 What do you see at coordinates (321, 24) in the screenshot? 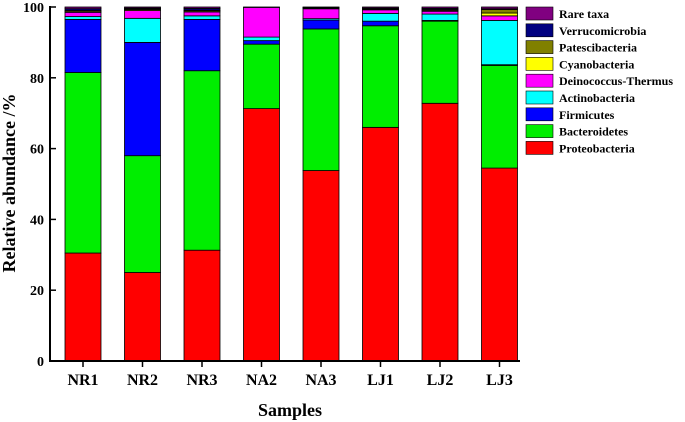
I see `bar-segment-firmicutes-na3` at bounding box center [321, 24].